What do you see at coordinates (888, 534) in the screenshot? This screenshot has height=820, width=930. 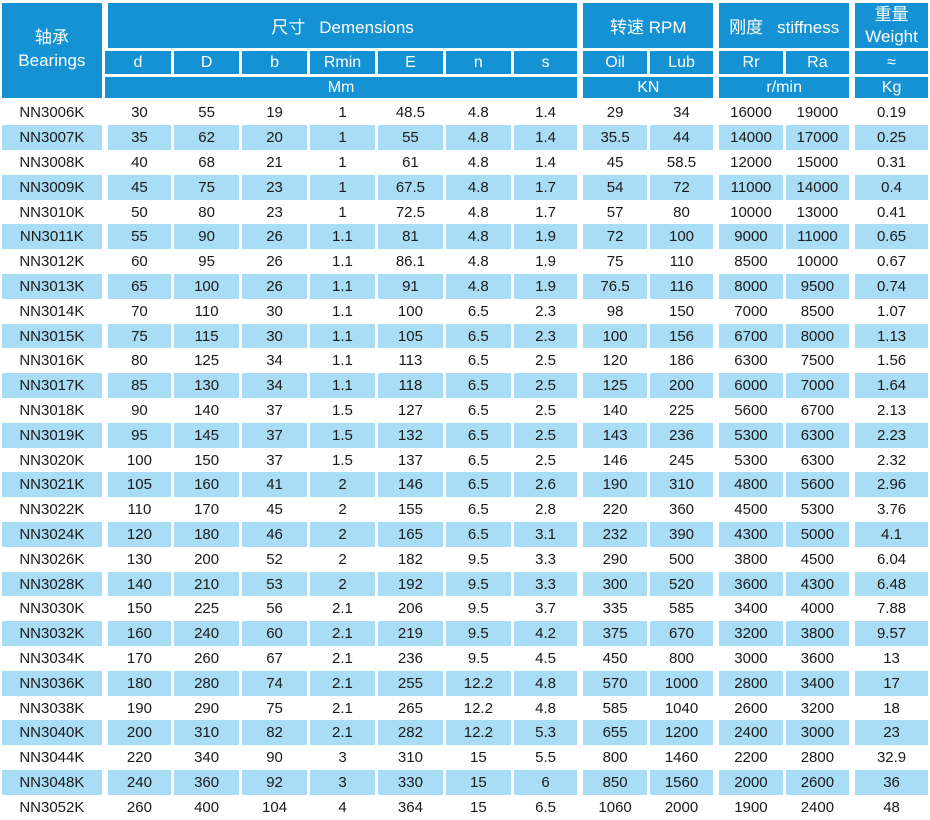 I see `value-cell-≈: 4.1` at bounding box center [888, 534].